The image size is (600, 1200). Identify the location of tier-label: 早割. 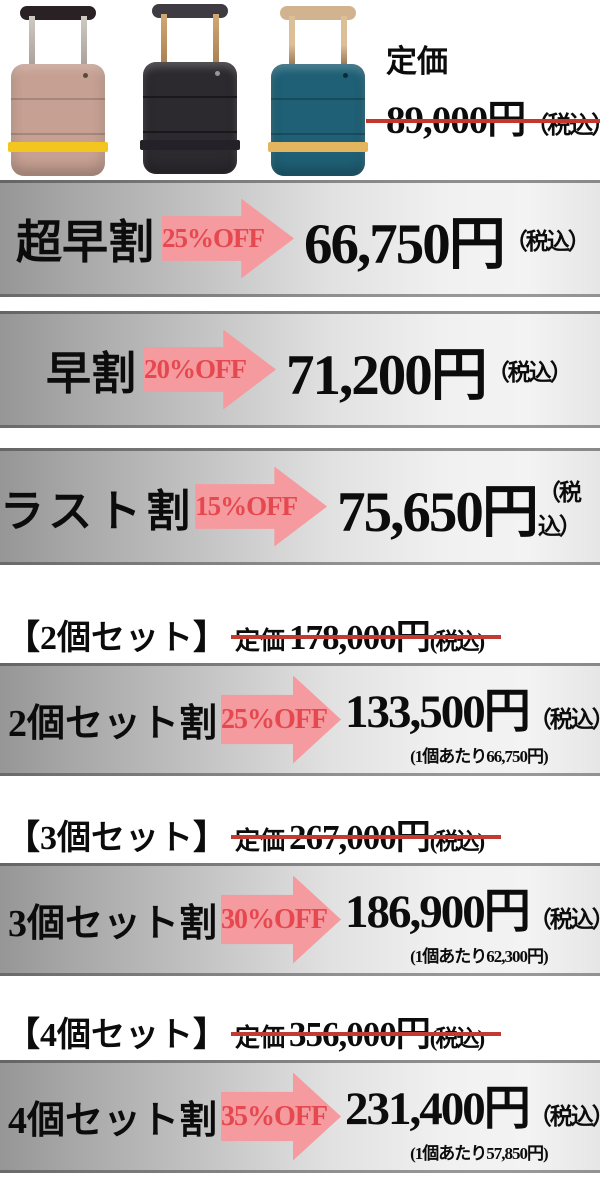
(91, 374).